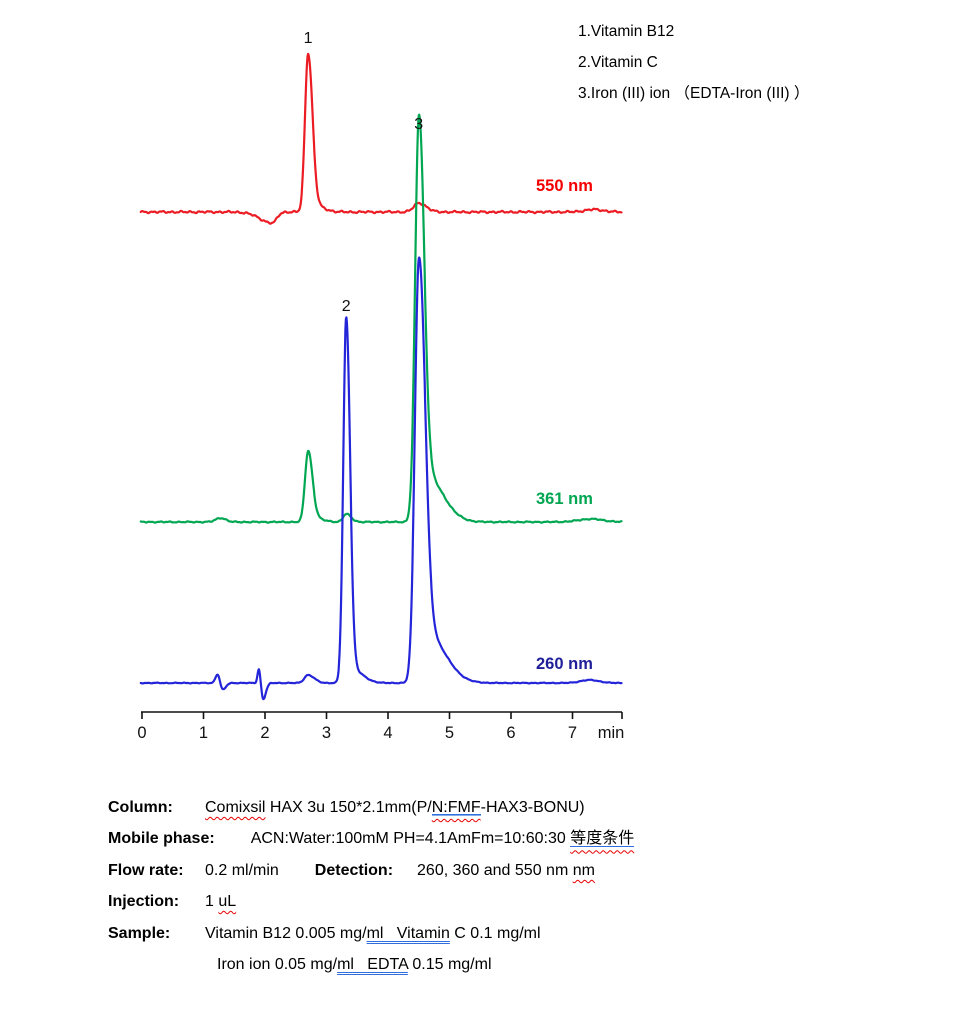 The height and width of the screenshot is (1017, 957). Describe the element at coordinates (572, 733) in the screenshot. I see `x-axis-tick-label: 7` at that location.